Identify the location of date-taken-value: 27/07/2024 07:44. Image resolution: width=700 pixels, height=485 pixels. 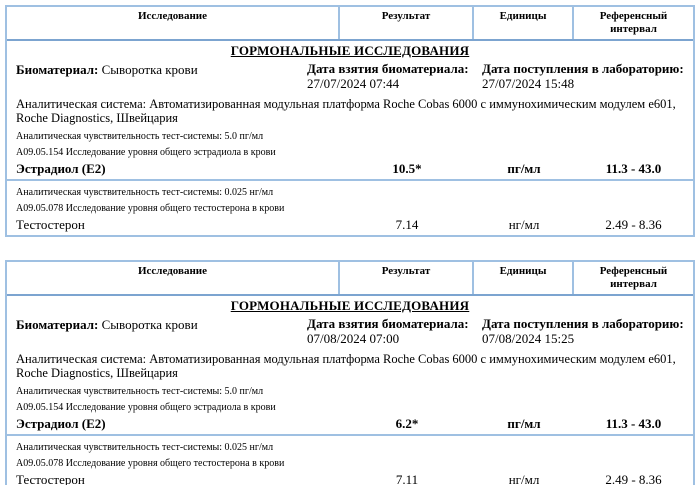
(353, 83).